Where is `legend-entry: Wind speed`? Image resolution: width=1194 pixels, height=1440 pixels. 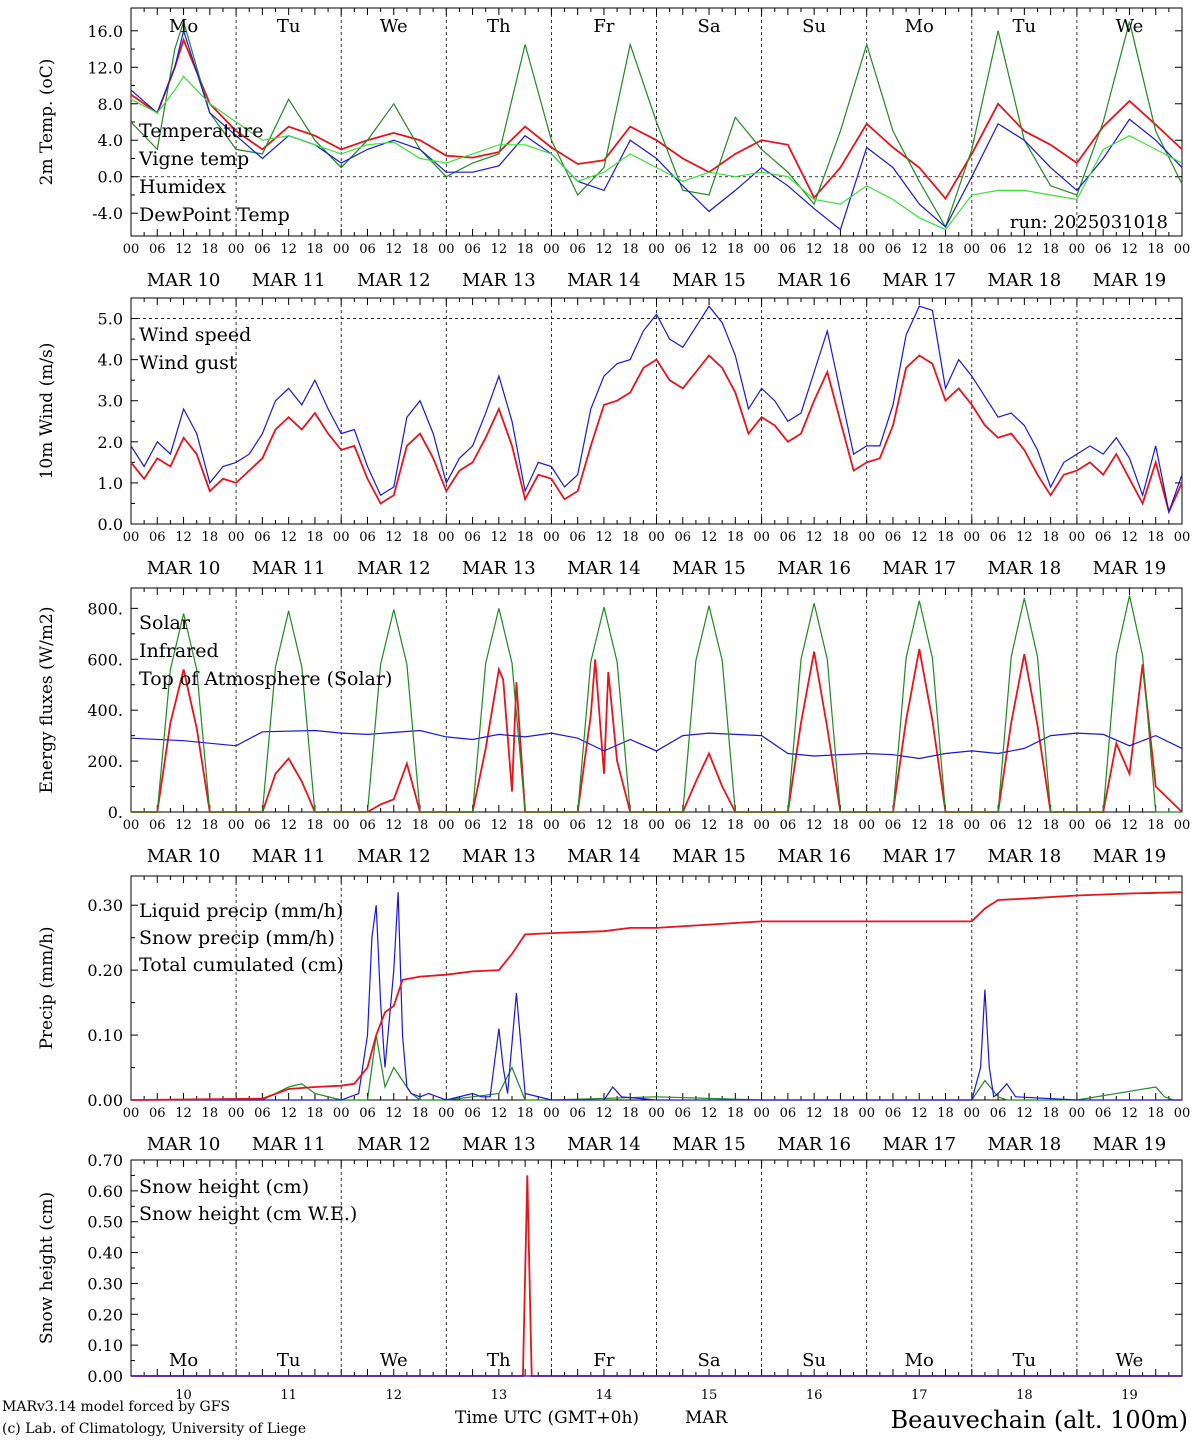
legend-entry: Wind speed is located at coordinates (195, 335).